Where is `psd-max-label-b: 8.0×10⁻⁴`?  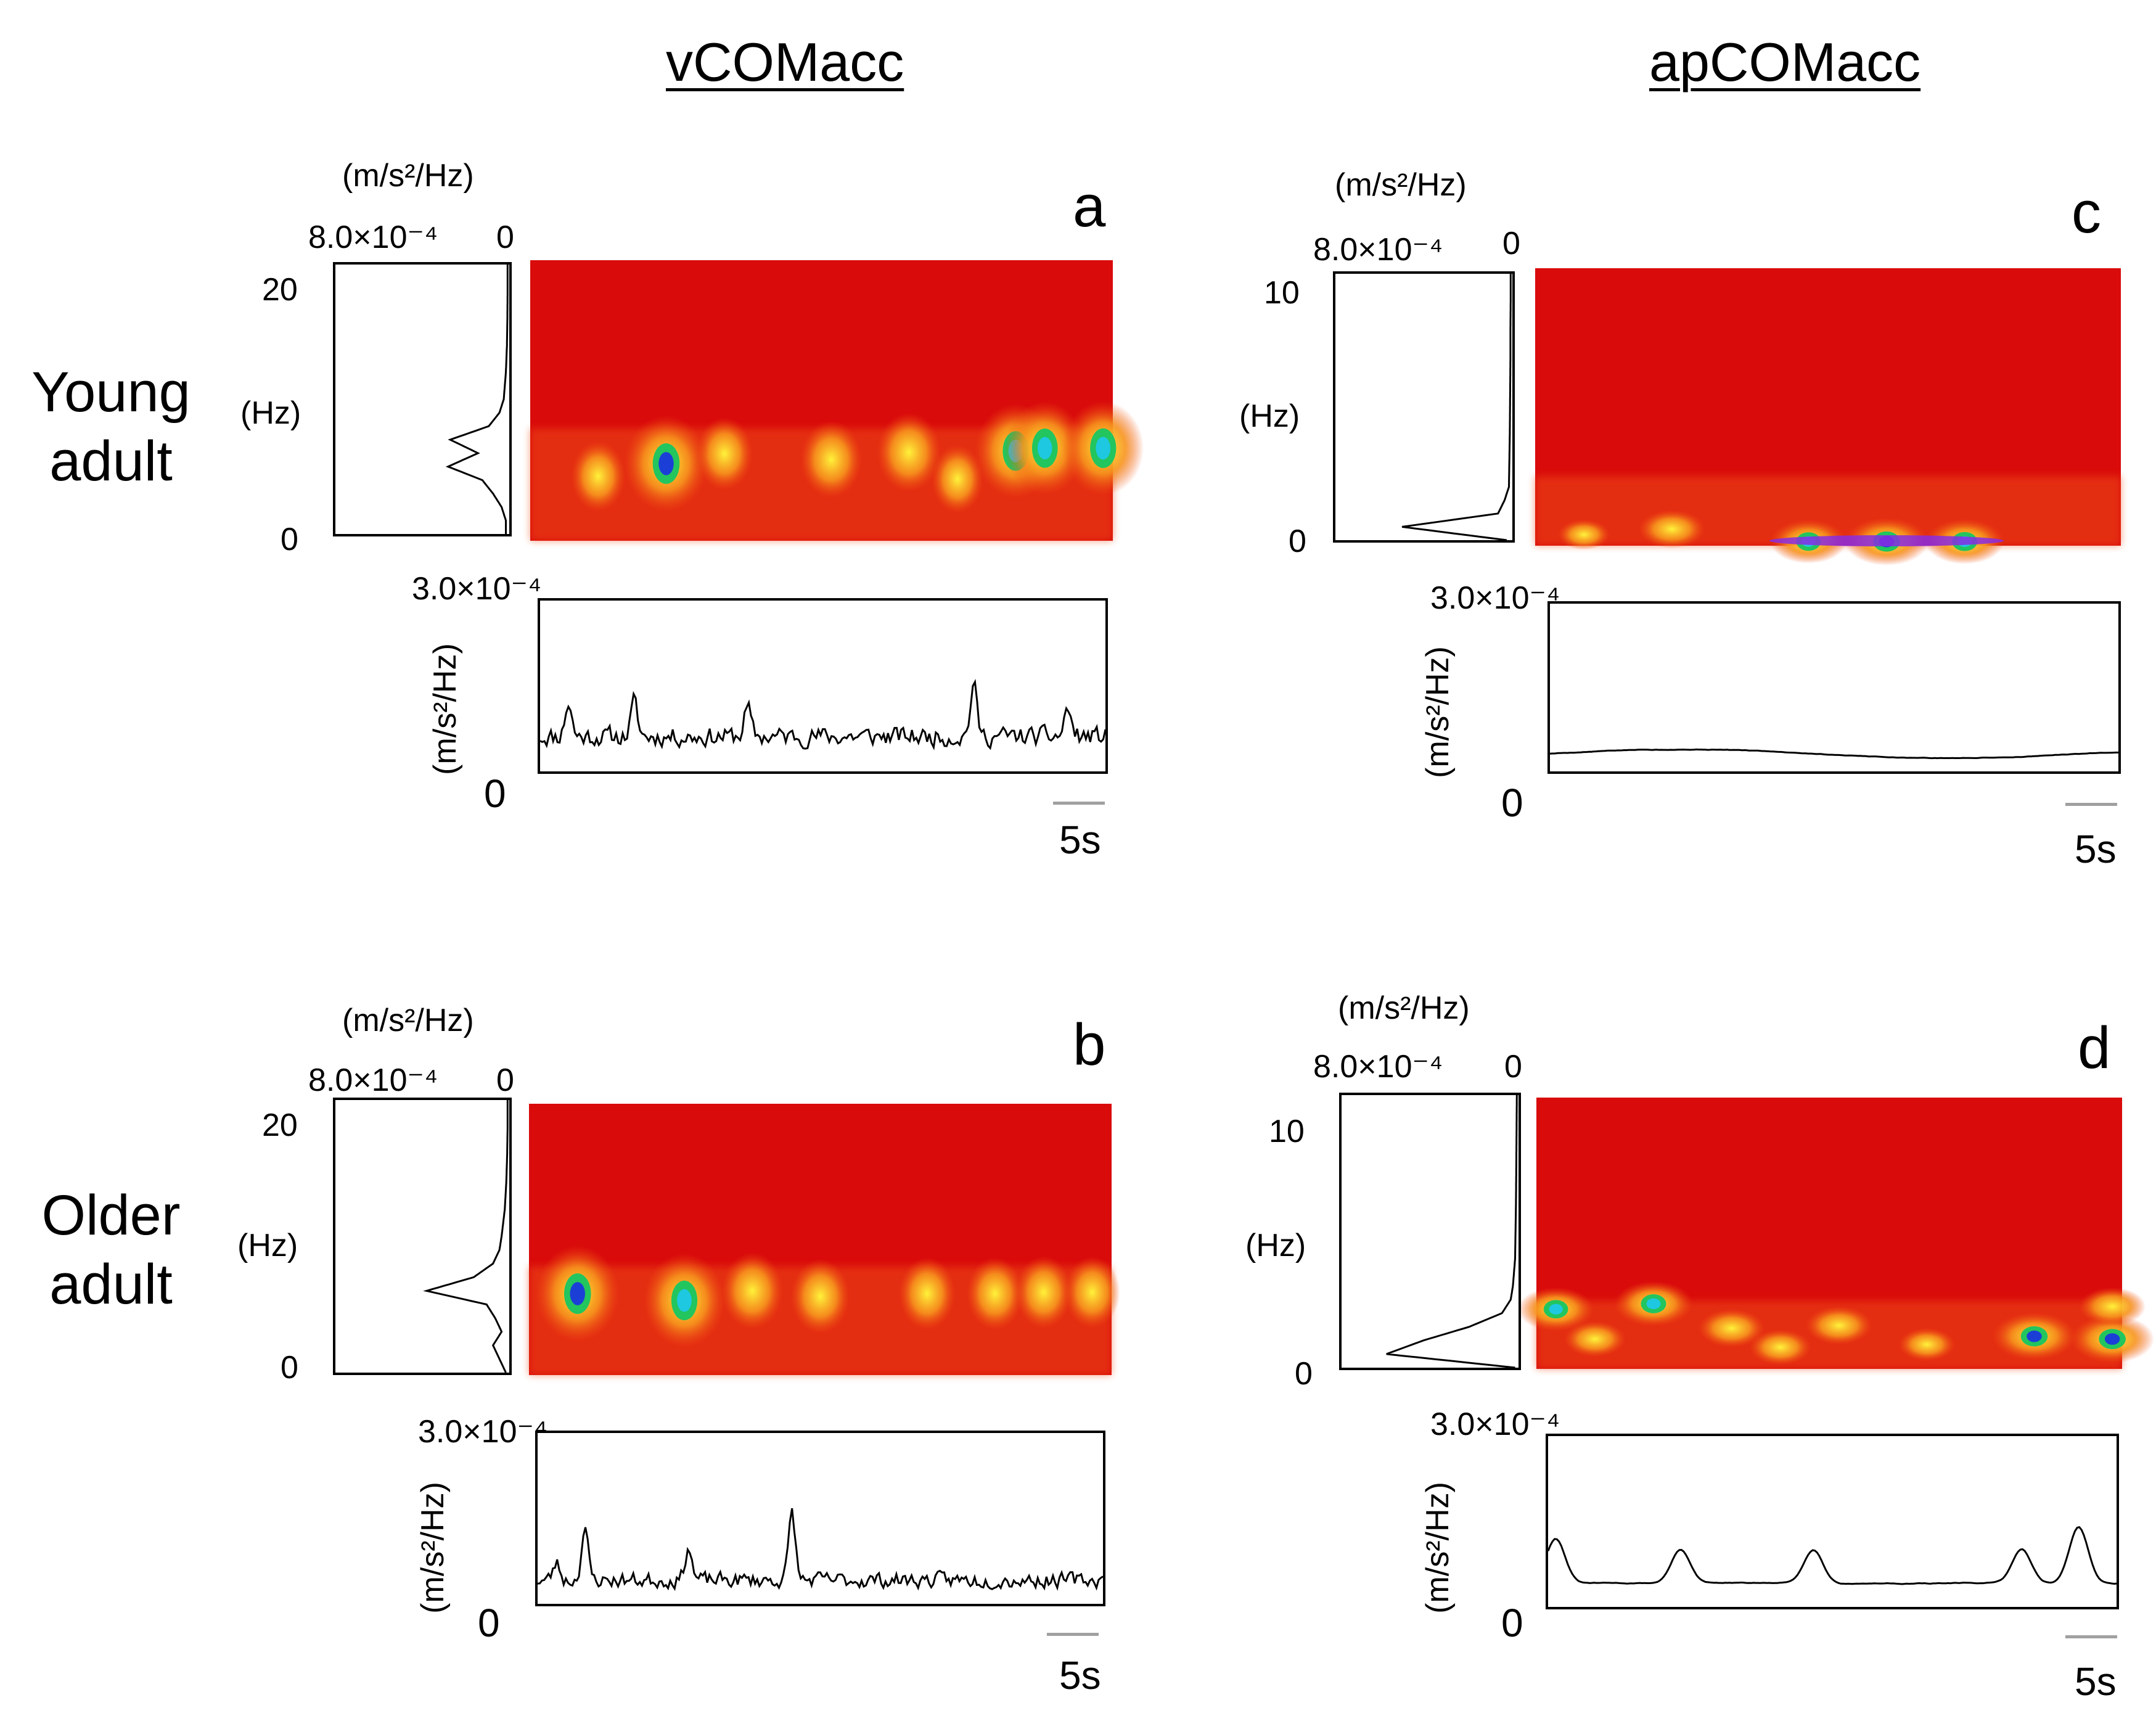 psd-max-label-b: 8.0×10⁻⁴ is located at coordinates (373, 1080).